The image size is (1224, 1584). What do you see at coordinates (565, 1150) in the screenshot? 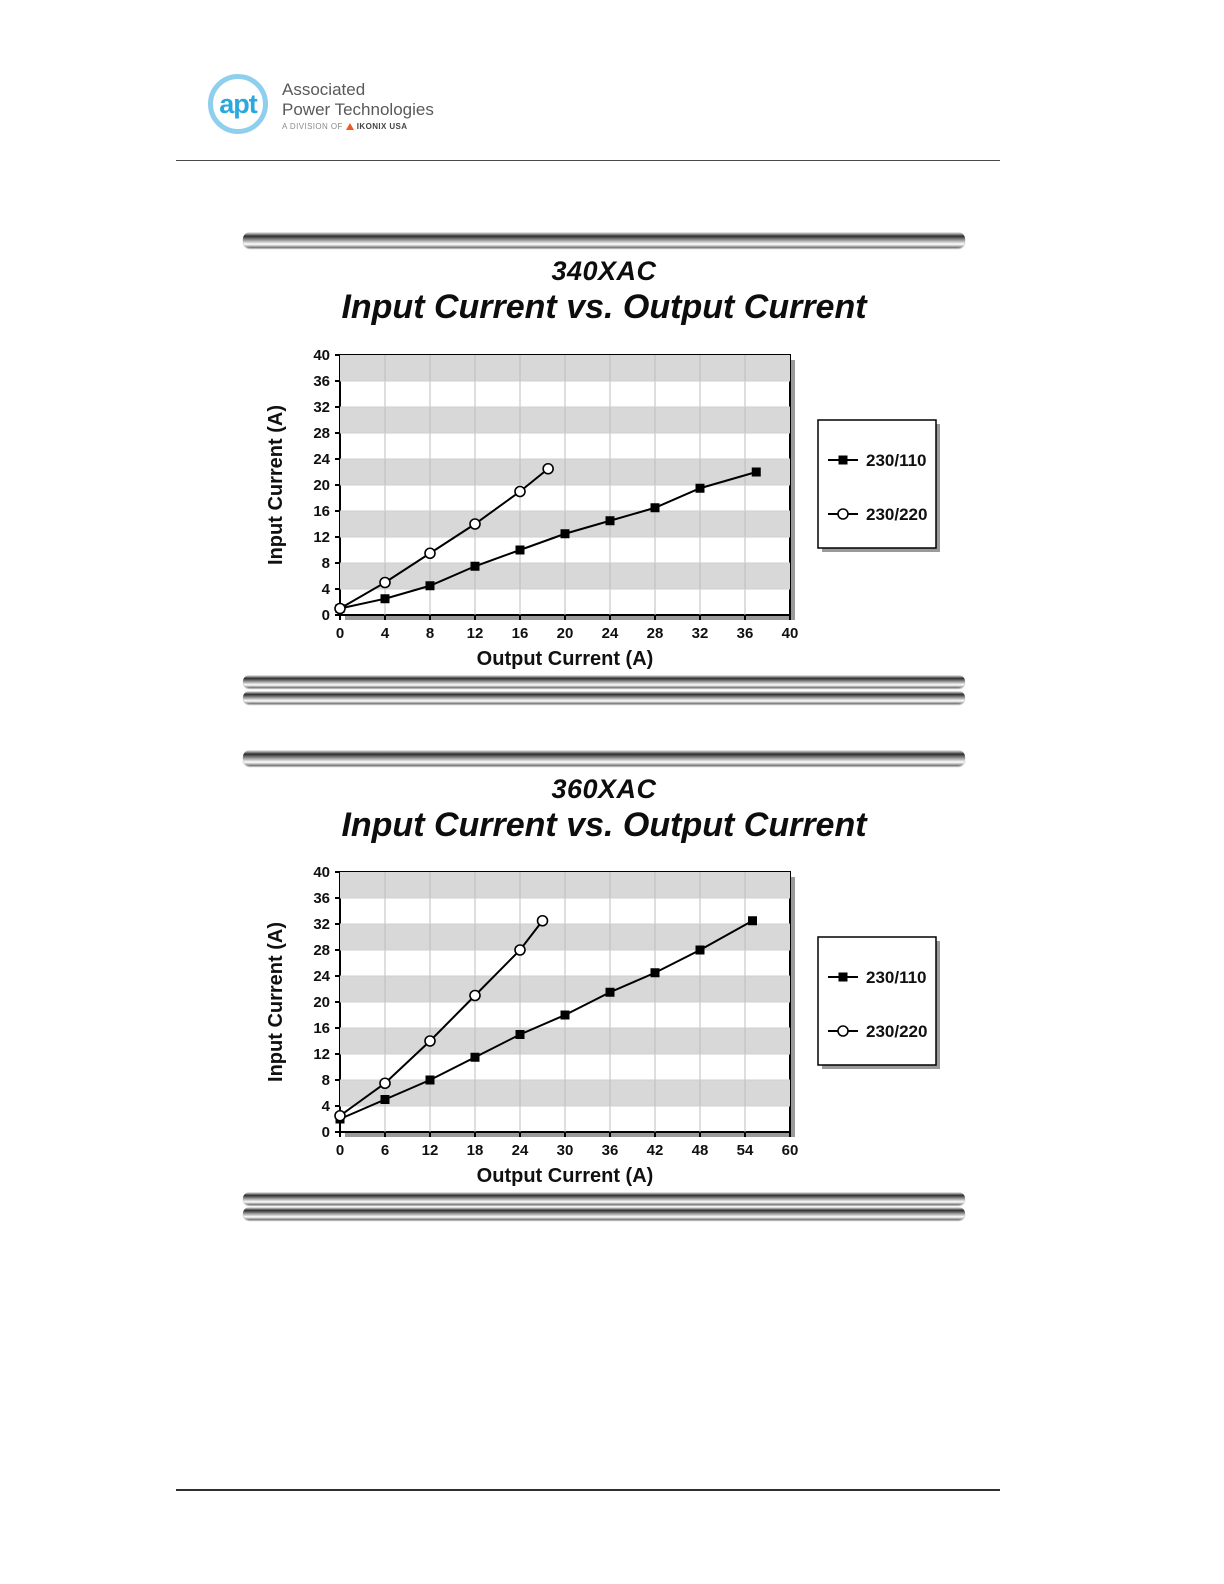
I see `svg-text: 30` at bounding box center [565, 1150].